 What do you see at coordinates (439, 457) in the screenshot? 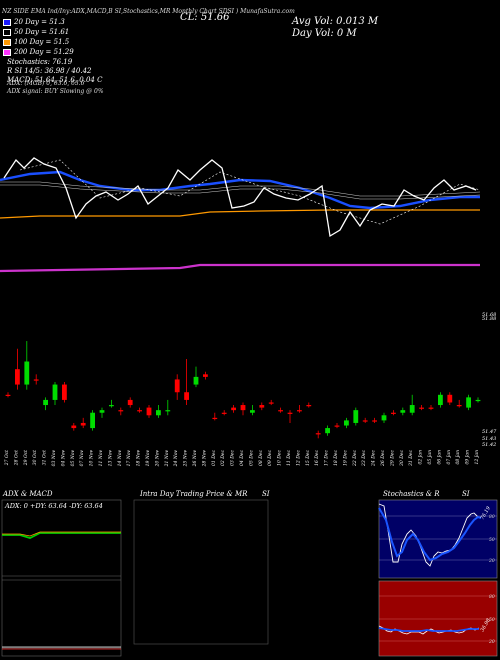
I see `date-tick-label: 06 Jan` at bounding box center [439, 457].